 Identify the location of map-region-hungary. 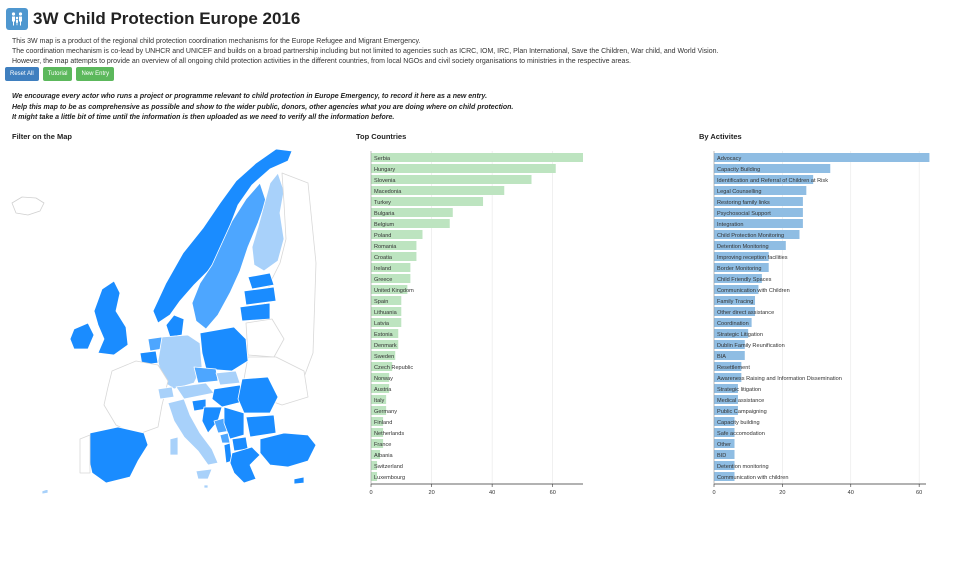
(229, 396).